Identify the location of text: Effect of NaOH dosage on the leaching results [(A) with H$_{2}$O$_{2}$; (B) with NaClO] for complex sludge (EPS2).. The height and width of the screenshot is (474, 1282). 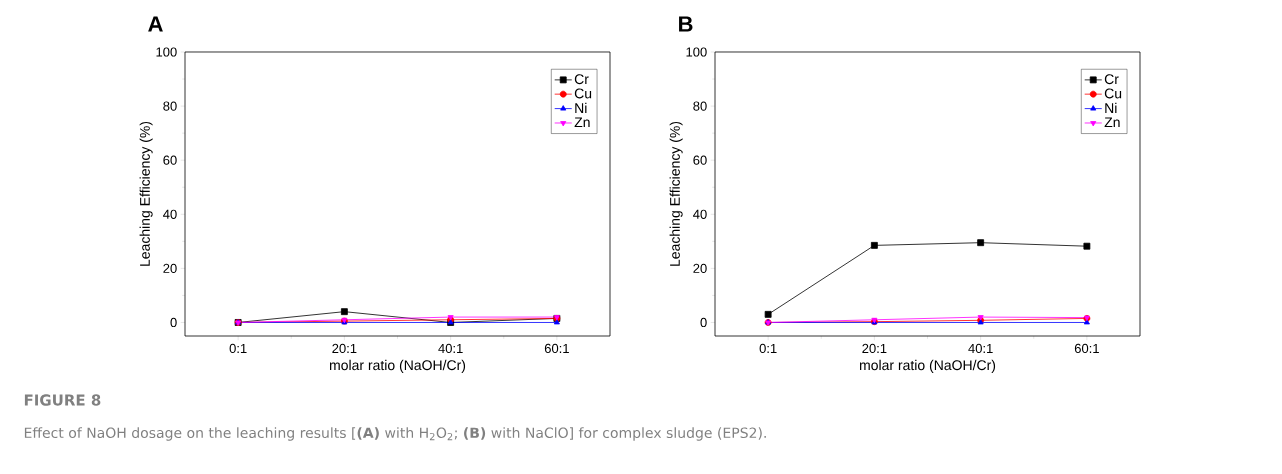
(395, 434).